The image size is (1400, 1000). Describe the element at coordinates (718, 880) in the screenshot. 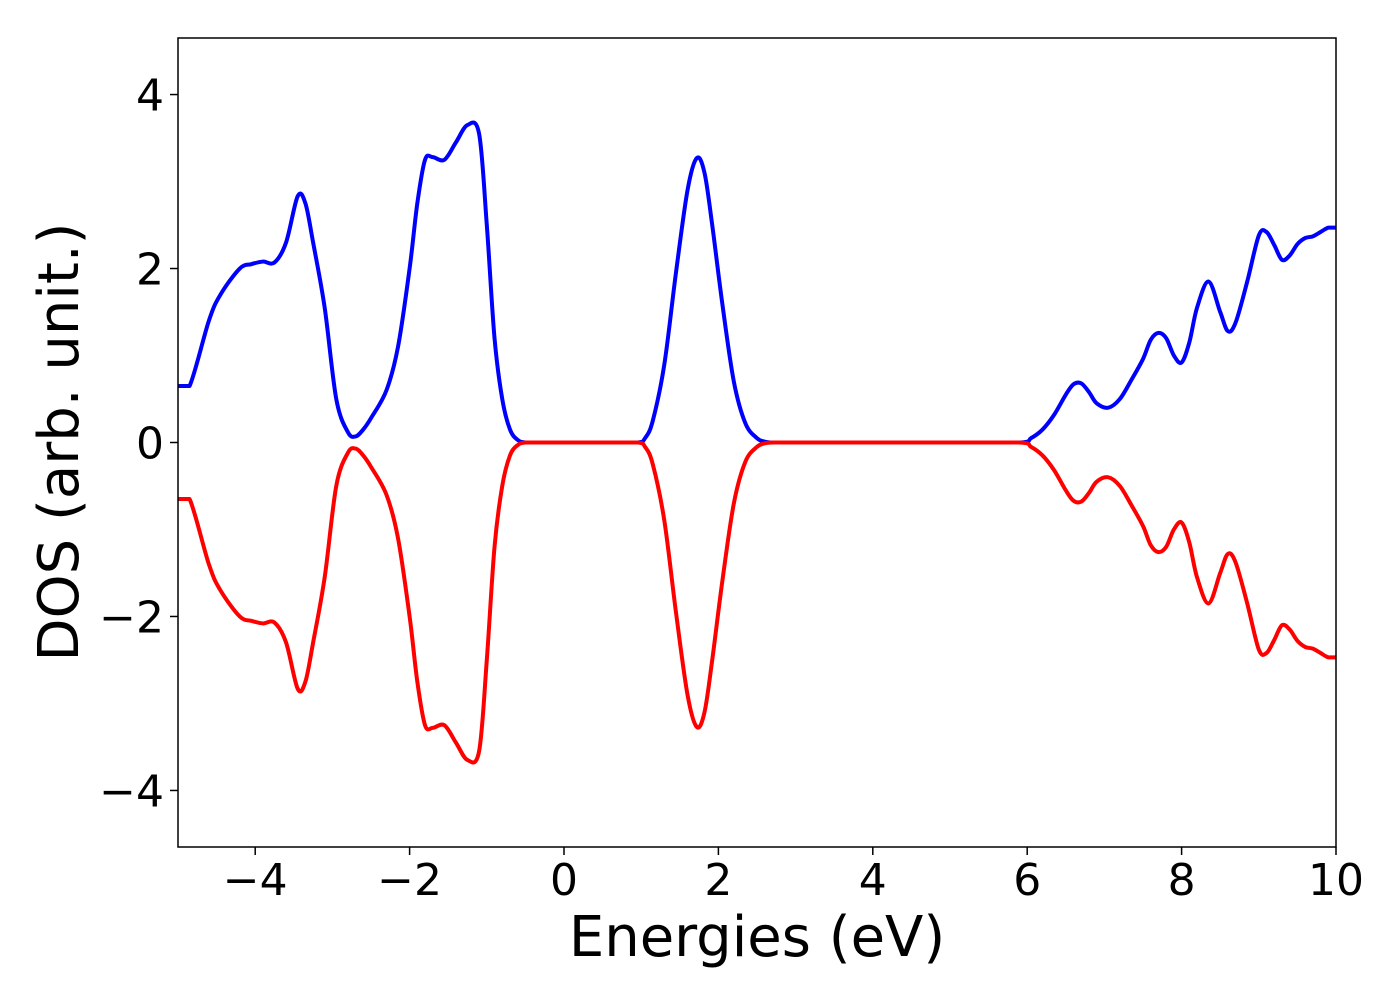

I see `x-tick-label: 2` at that location.